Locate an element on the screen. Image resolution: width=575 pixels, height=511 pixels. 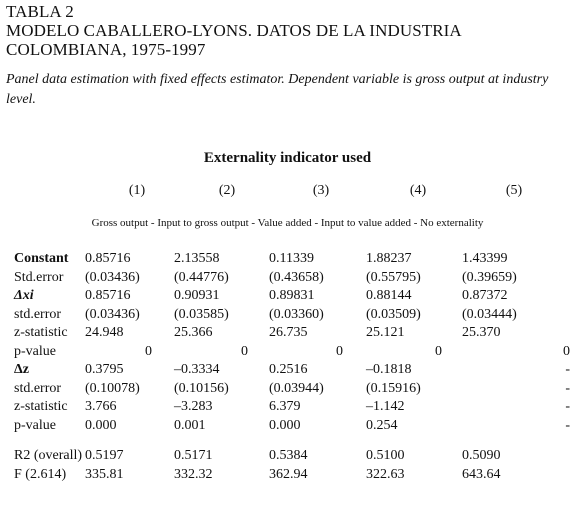
cell-value: (0.55795) is located at coordinates (393, 277).